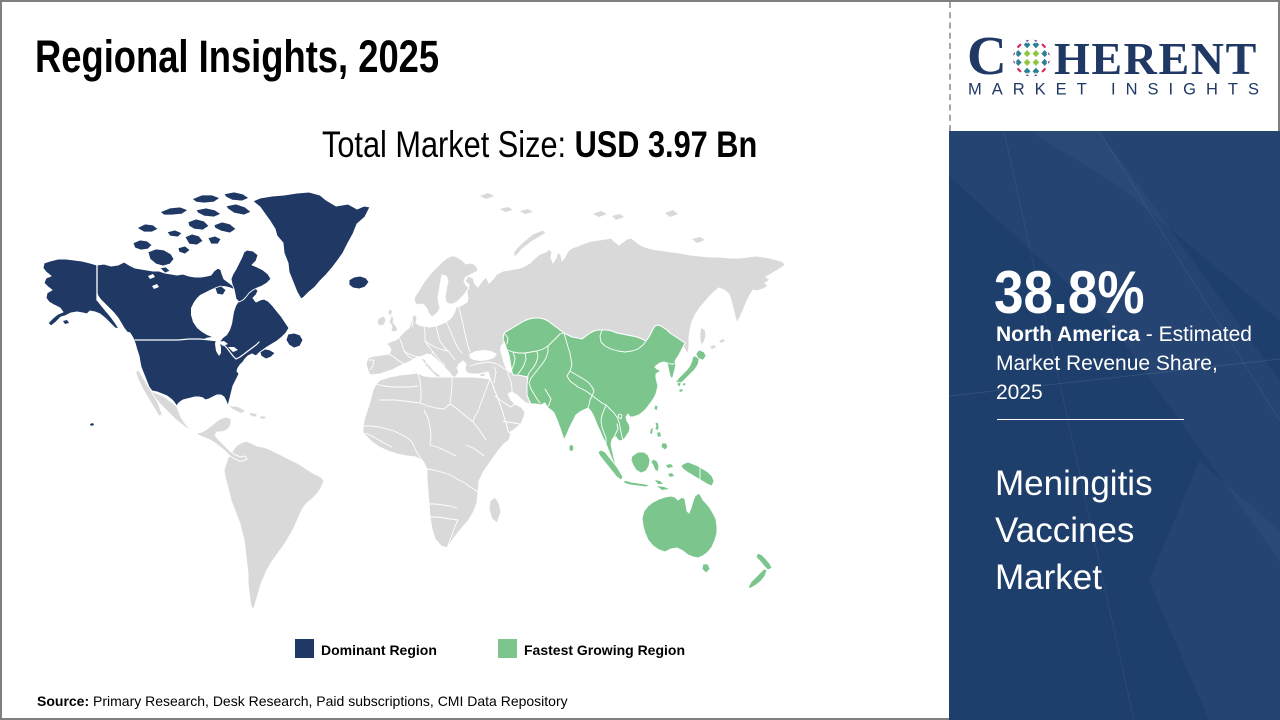 This screenshot has height=720, width=1280. What do you see at coordinates (987, 55) in the screenshot?
I see `svg-text: C` at bounding box center [987, 55].